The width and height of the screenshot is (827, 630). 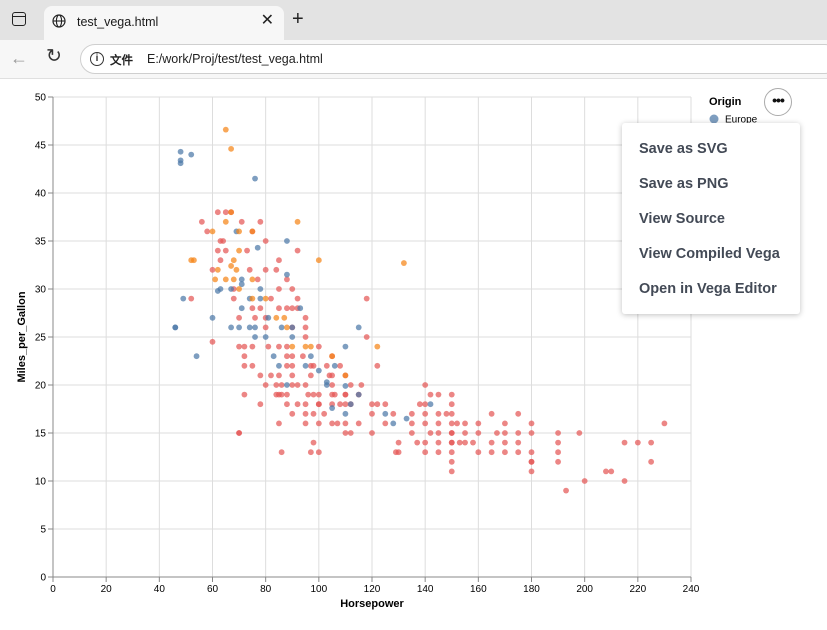 I want to click on x-tick-label: 20, so click(x=107, y=589).